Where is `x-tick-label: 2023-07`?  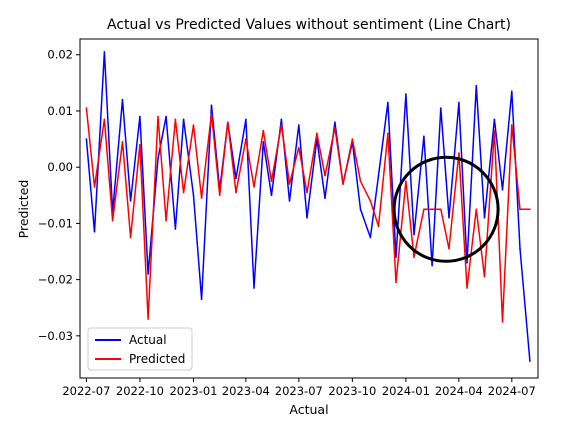
x-tick-label: 2023-07 is located at coordinates (299, 391).